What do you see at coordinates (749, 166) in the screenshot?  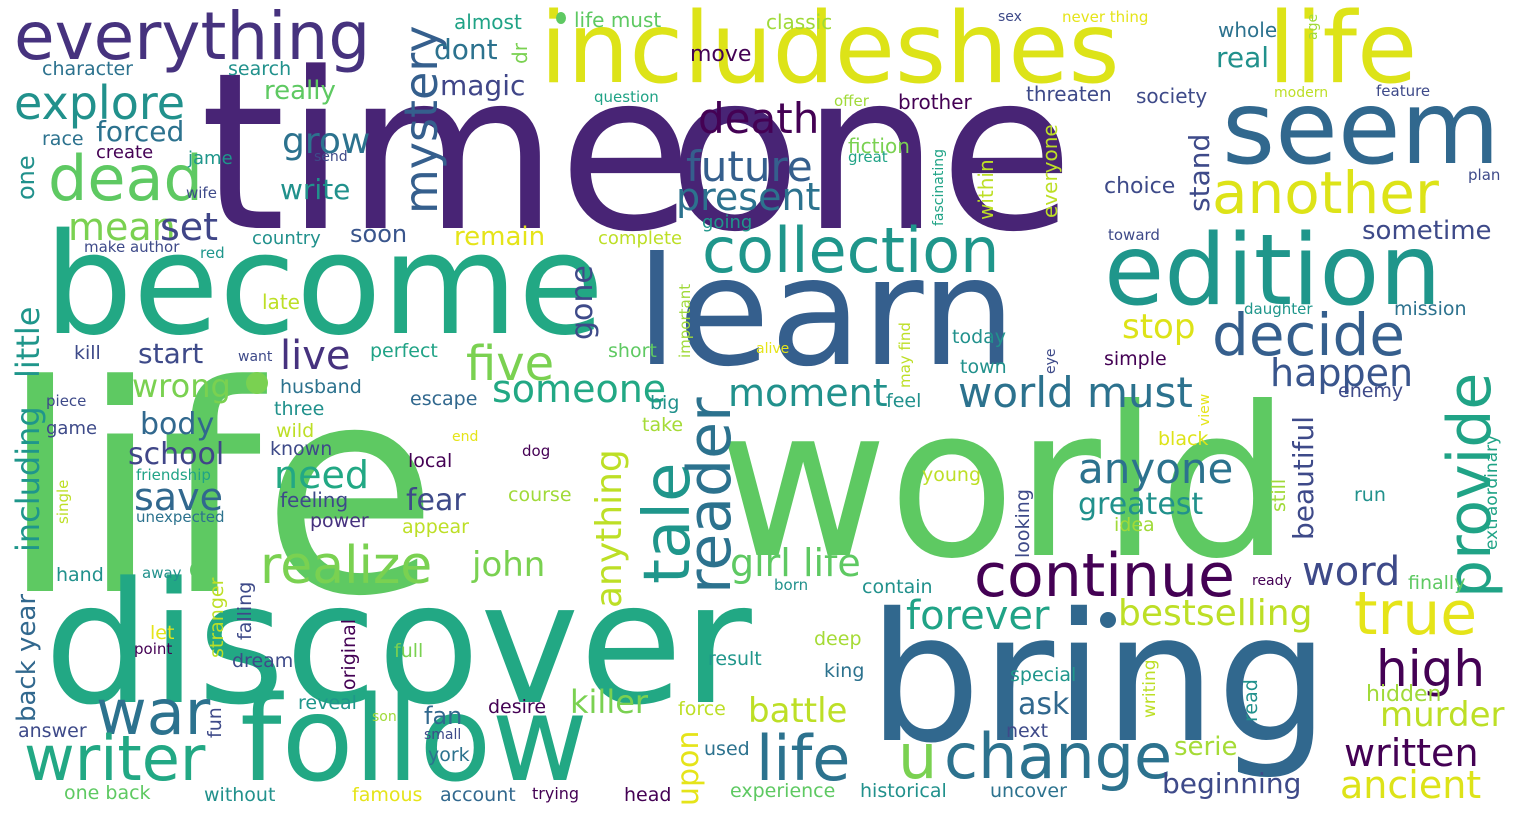 I see `word-future: future` at bounding box center [749, 166].